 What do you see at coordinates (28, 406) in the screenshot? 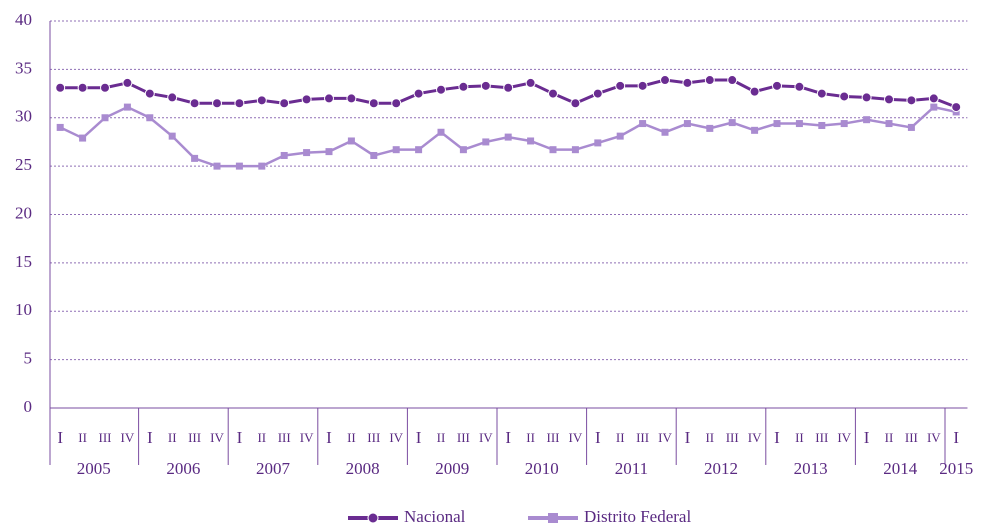
I see `y-tick-label: 0` at bounding box center [28, 406].